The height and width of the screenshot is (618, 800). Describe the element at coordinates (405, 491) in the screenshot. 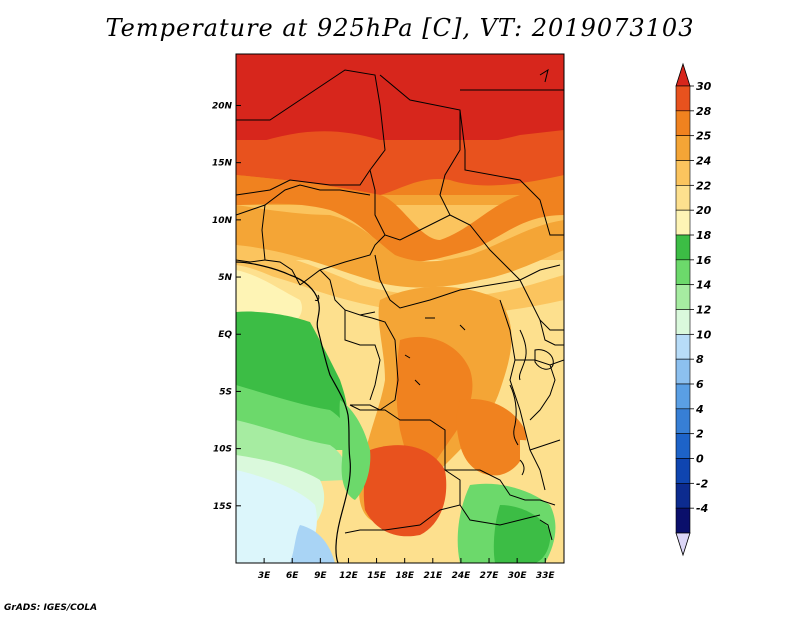

I see `band-25-south` at that location.